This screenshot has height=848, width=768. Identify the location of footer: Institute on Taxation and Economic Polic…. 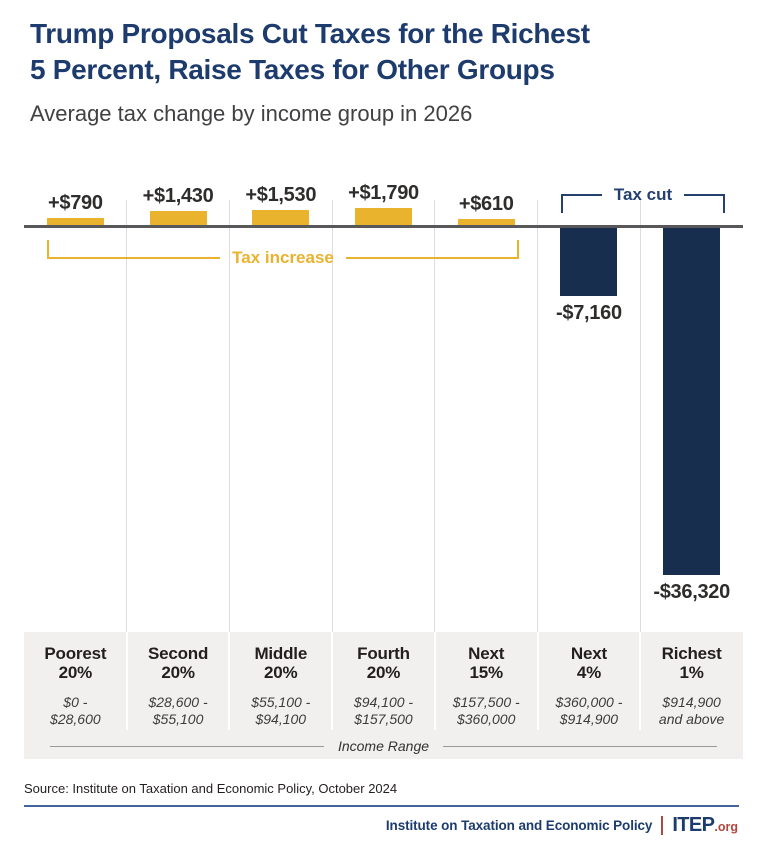
(562, 825).